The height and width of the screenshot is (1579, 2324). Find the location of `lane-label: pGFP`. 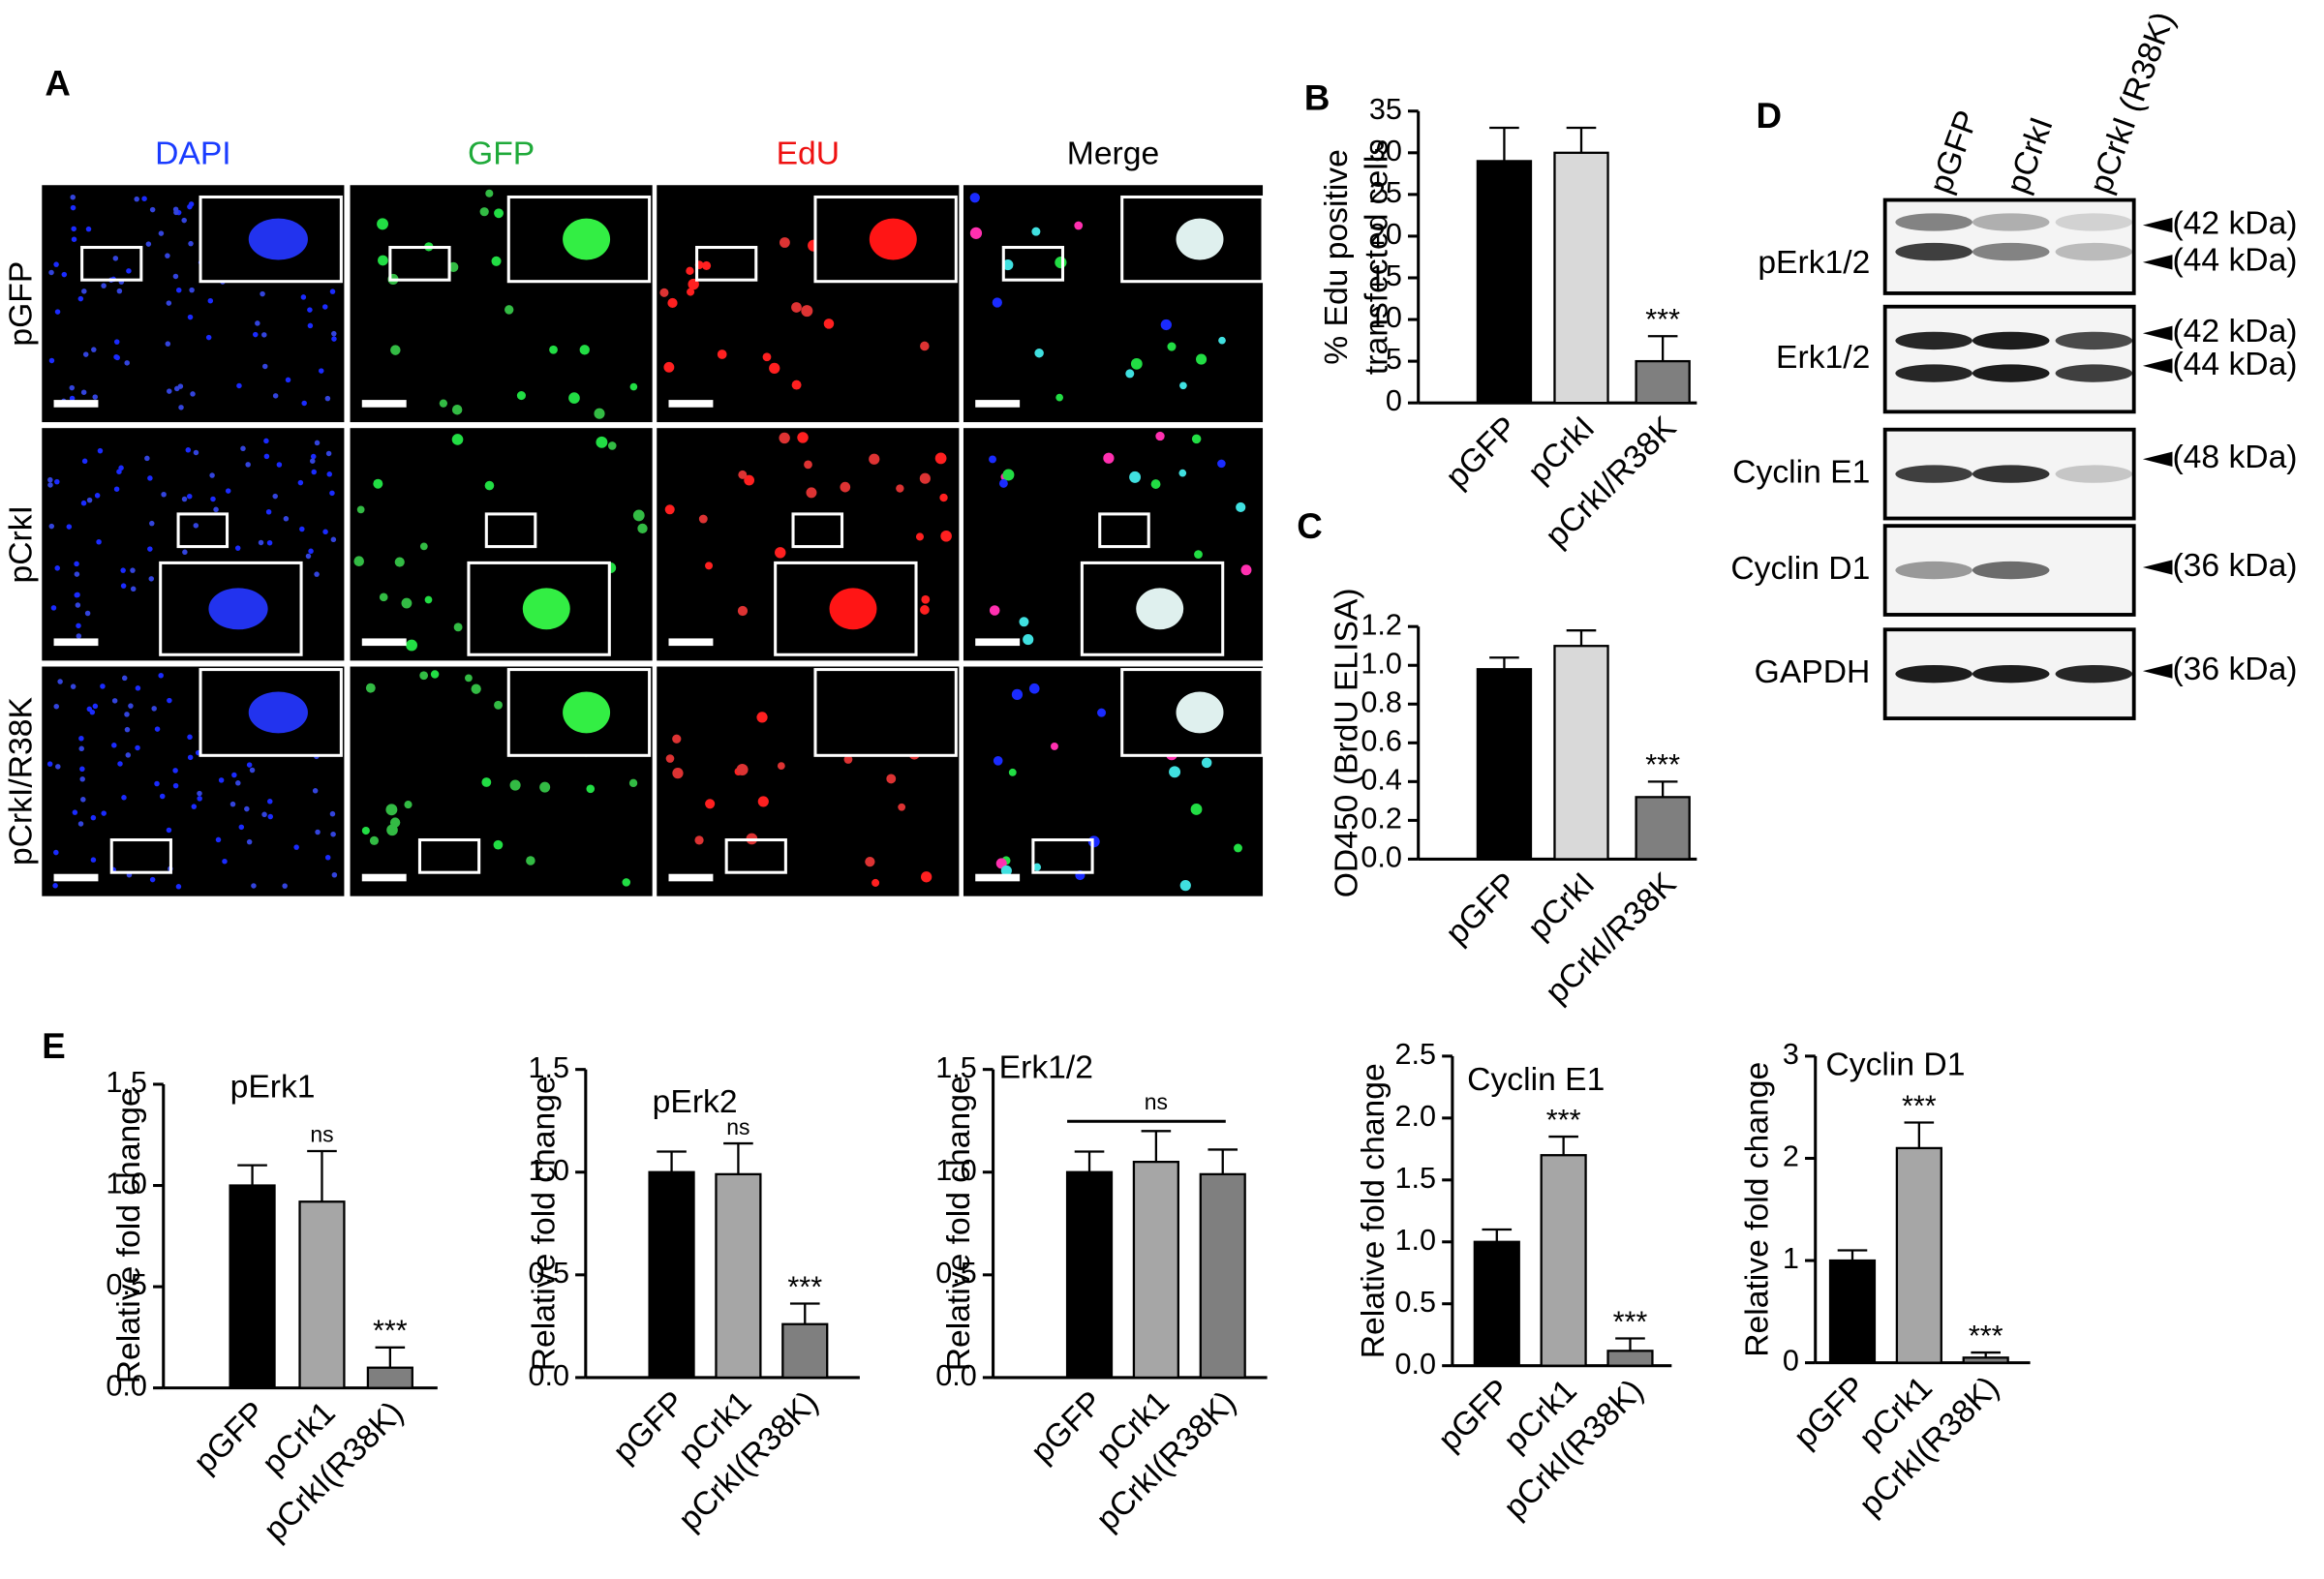

lane-label: pGFP is located at coordinates (1955, 151).